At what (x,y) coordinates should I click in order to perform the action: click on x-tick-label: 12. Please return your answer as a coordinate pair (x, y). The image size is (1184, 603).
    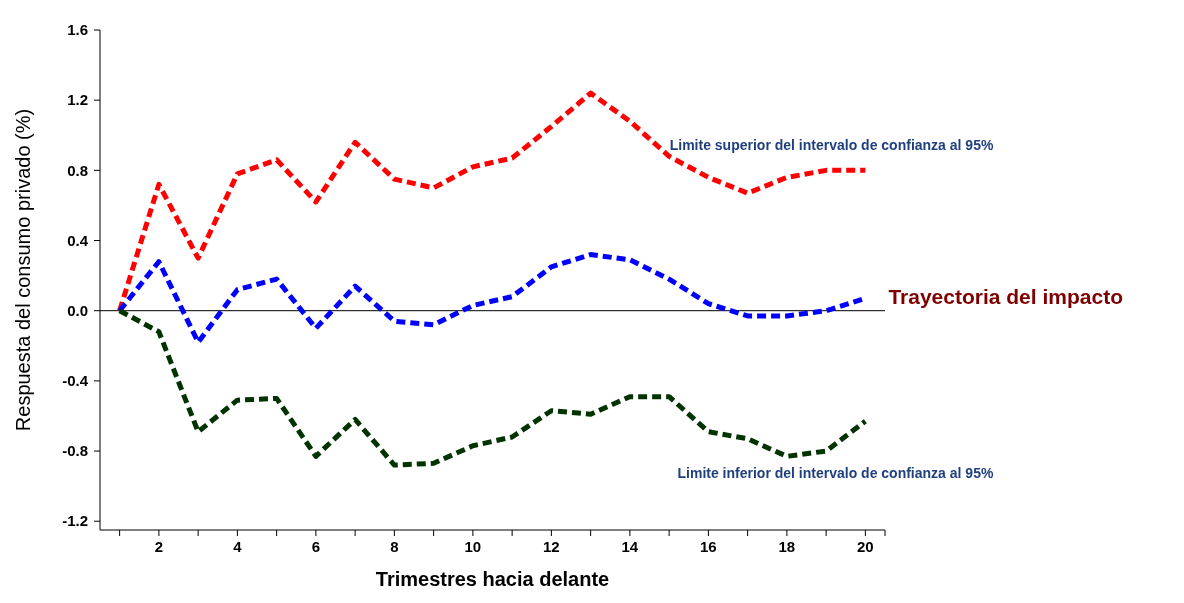
    Looking at the image, I should click on (551, 546).